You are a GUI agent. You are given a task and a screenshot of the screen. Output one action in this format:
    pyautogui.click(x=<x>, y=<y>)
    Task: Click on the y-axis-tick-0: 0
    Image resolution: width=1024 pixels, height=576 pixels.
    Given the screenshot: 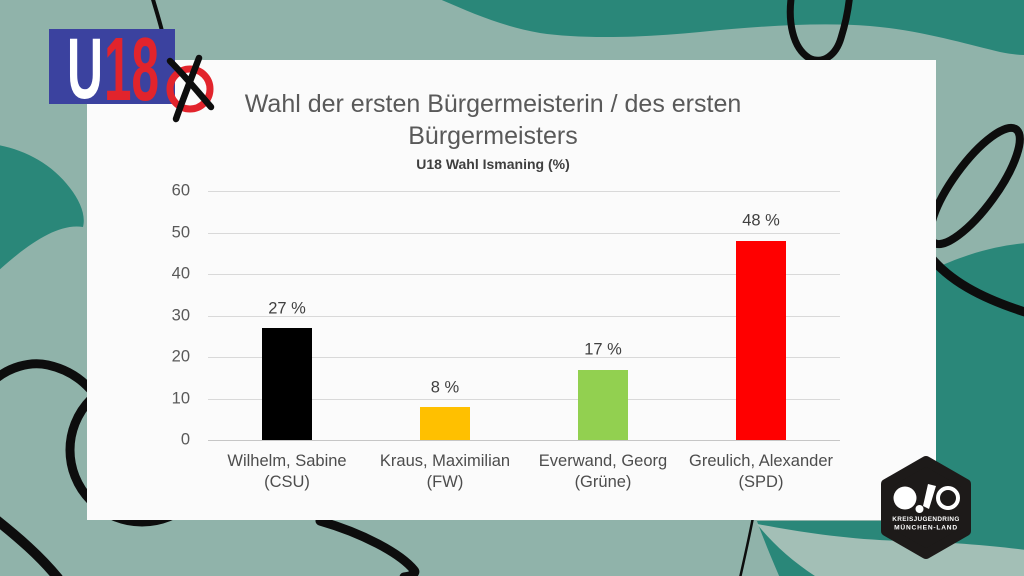 What is the action you would take?
    pyautogui.click(x=185, y=439)
    